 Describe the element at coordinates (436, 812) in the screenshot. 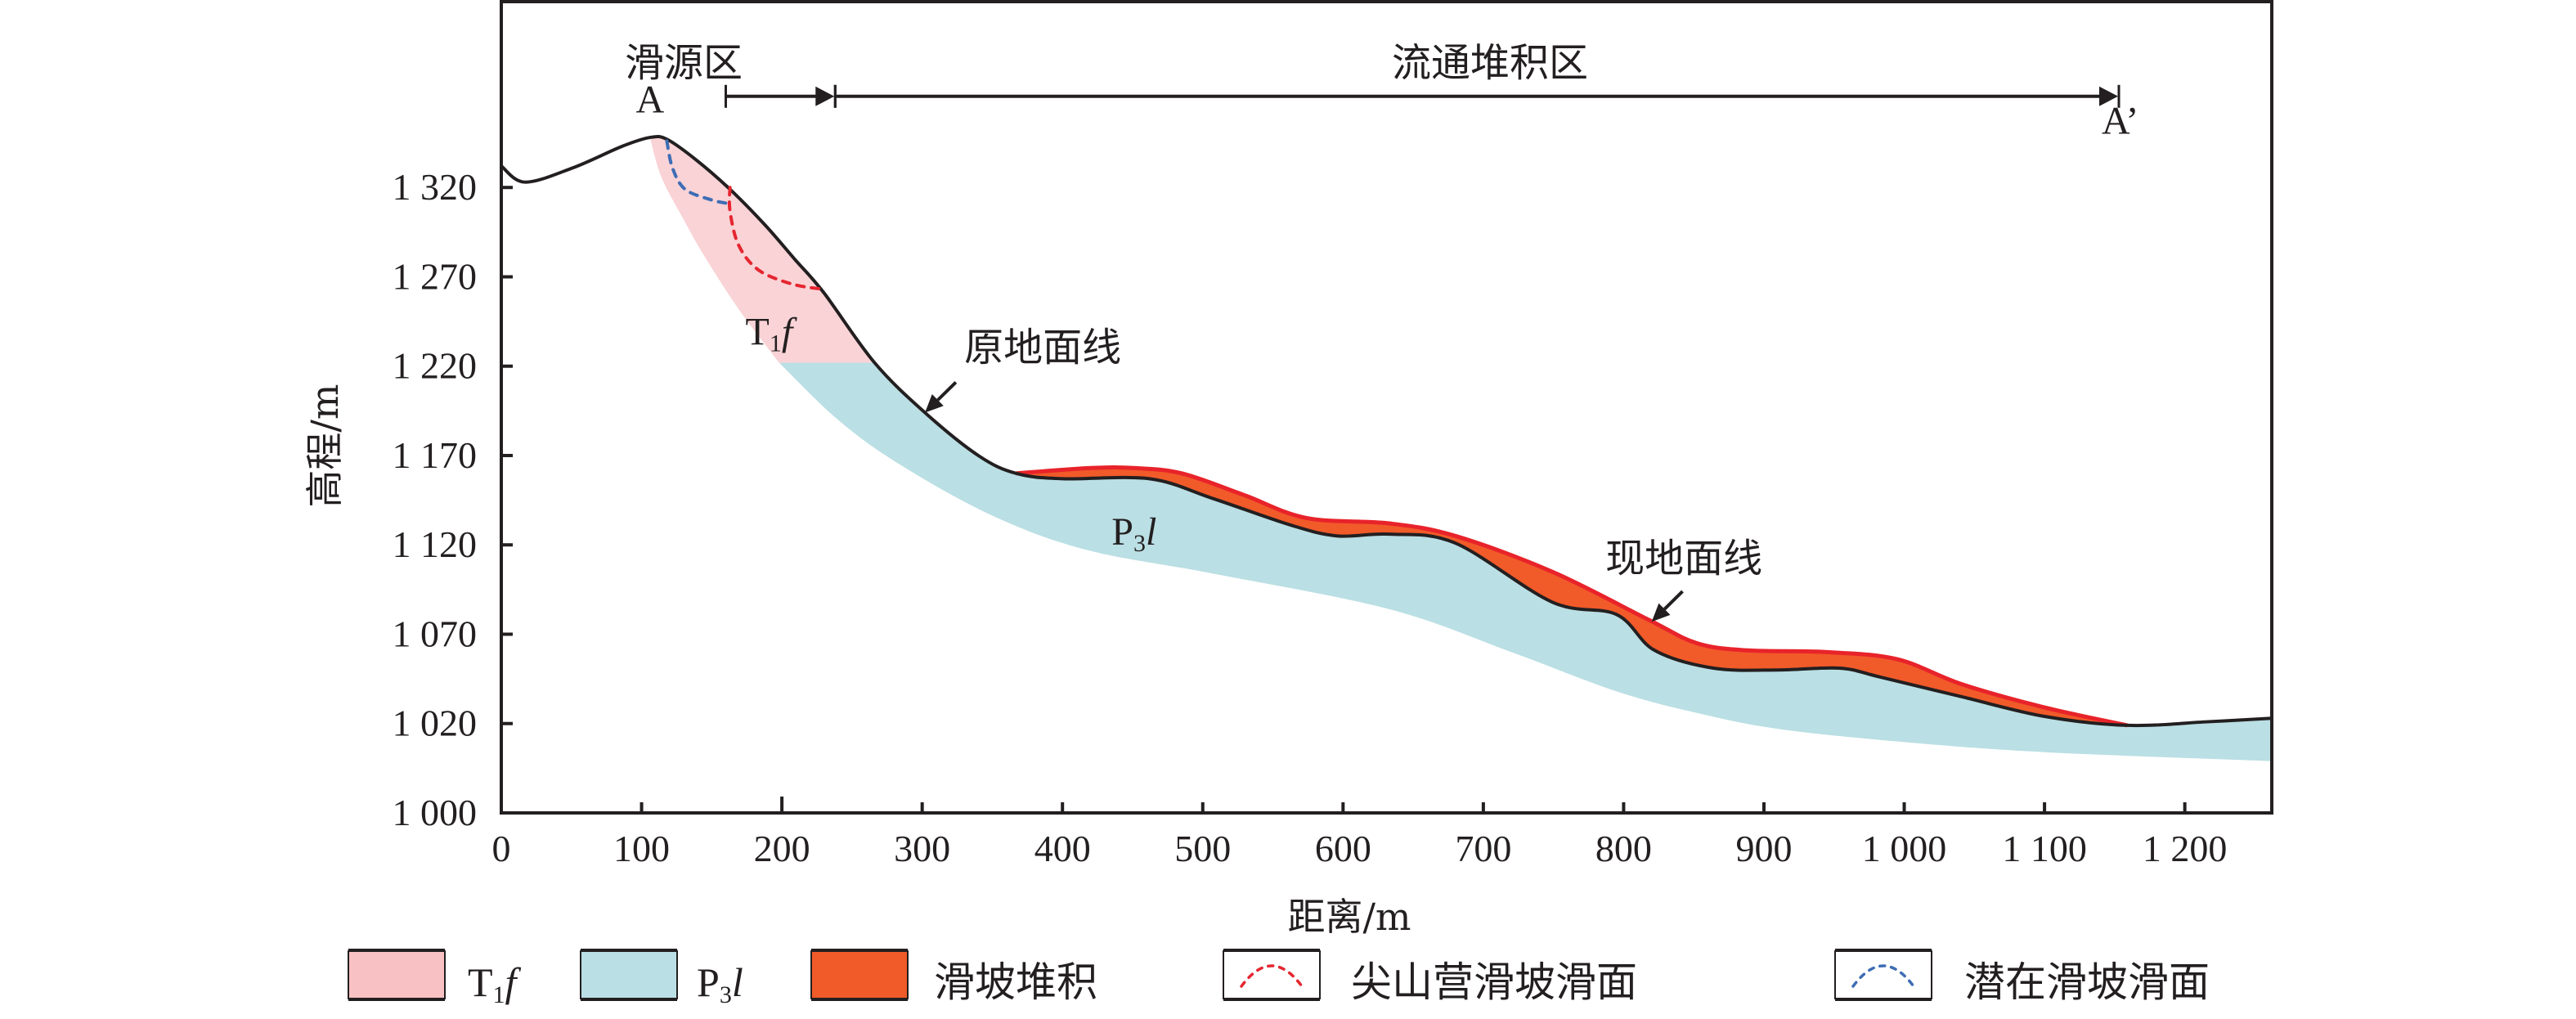

I see `y-axis-break-label: 1 000` at that location.